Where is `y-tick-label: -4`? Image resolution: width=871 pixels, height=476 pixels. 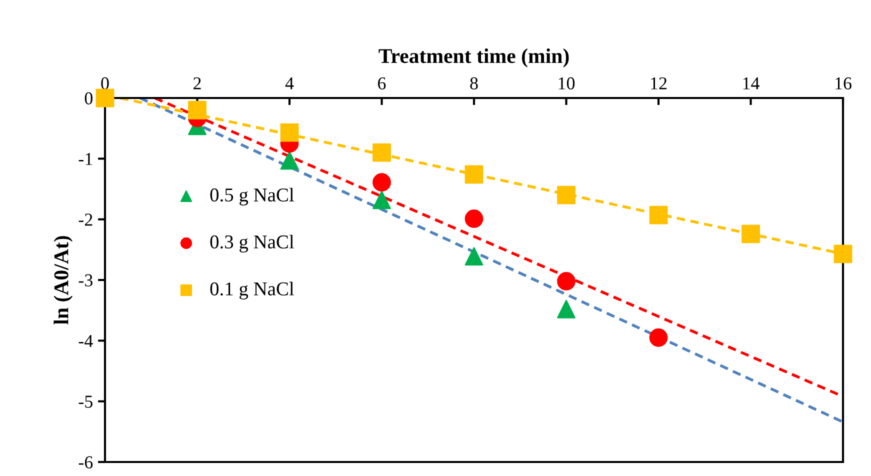
y-tick-label: -4 is located at coordinates (85, 341).